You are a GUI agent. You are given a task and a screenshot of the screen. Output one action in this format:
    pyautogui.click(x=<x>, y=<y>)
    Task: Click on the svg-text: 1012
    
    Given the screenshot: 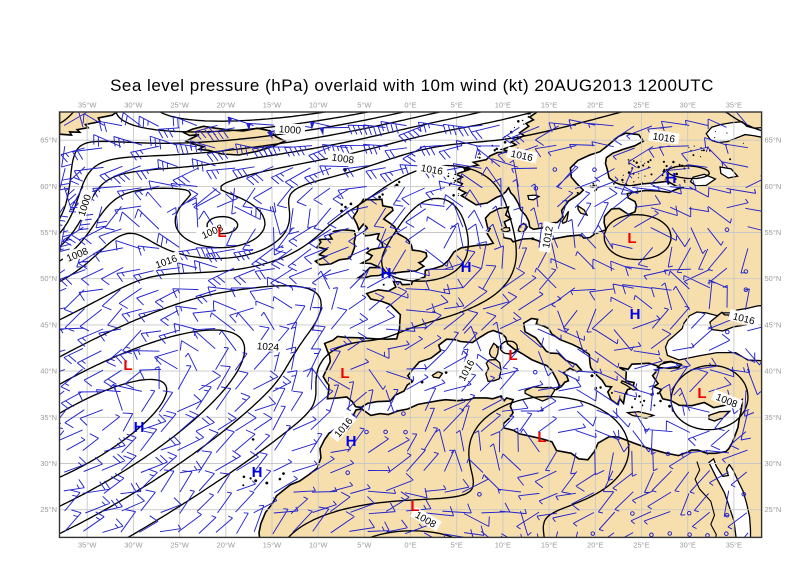 What is the action you would take?
    pyautogui.click(x=548, y=237)
    